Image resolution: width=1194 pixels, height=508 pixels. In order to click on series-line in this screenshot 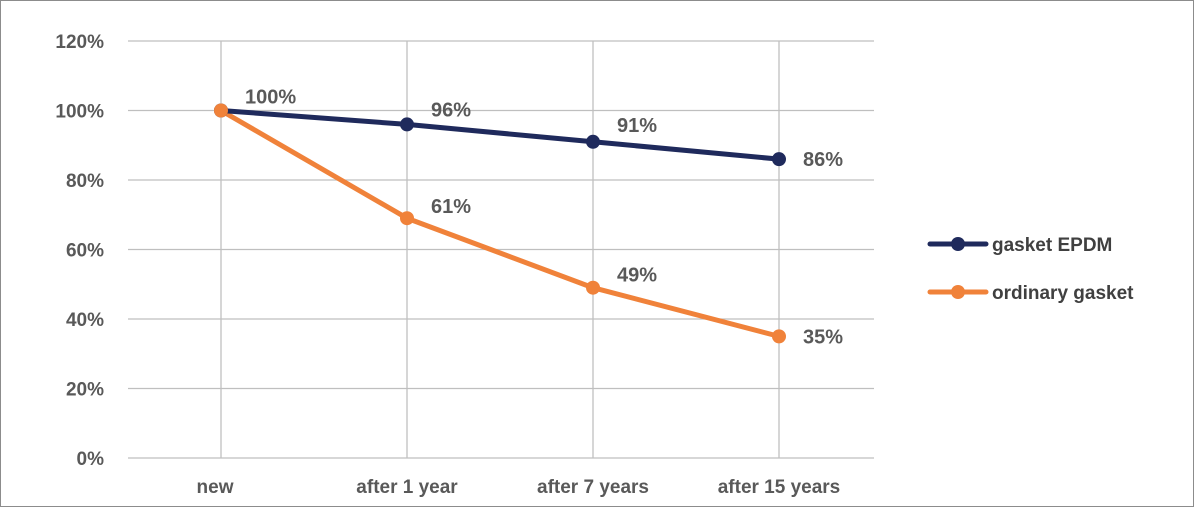, I will do `click(500, 135)`.